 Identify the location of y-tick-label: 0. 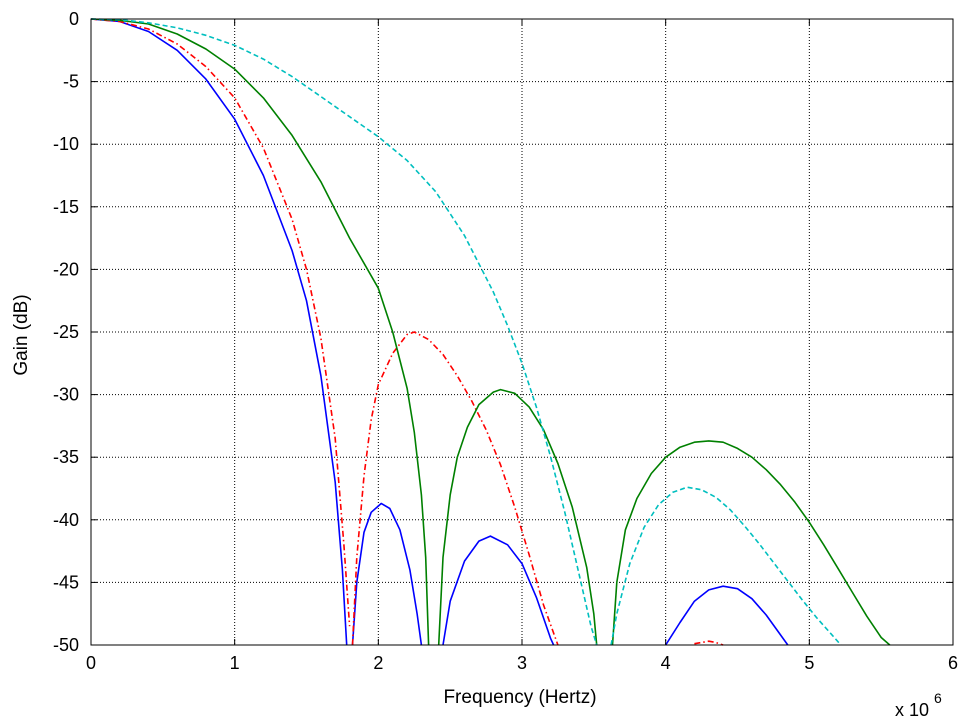
(74, 19).